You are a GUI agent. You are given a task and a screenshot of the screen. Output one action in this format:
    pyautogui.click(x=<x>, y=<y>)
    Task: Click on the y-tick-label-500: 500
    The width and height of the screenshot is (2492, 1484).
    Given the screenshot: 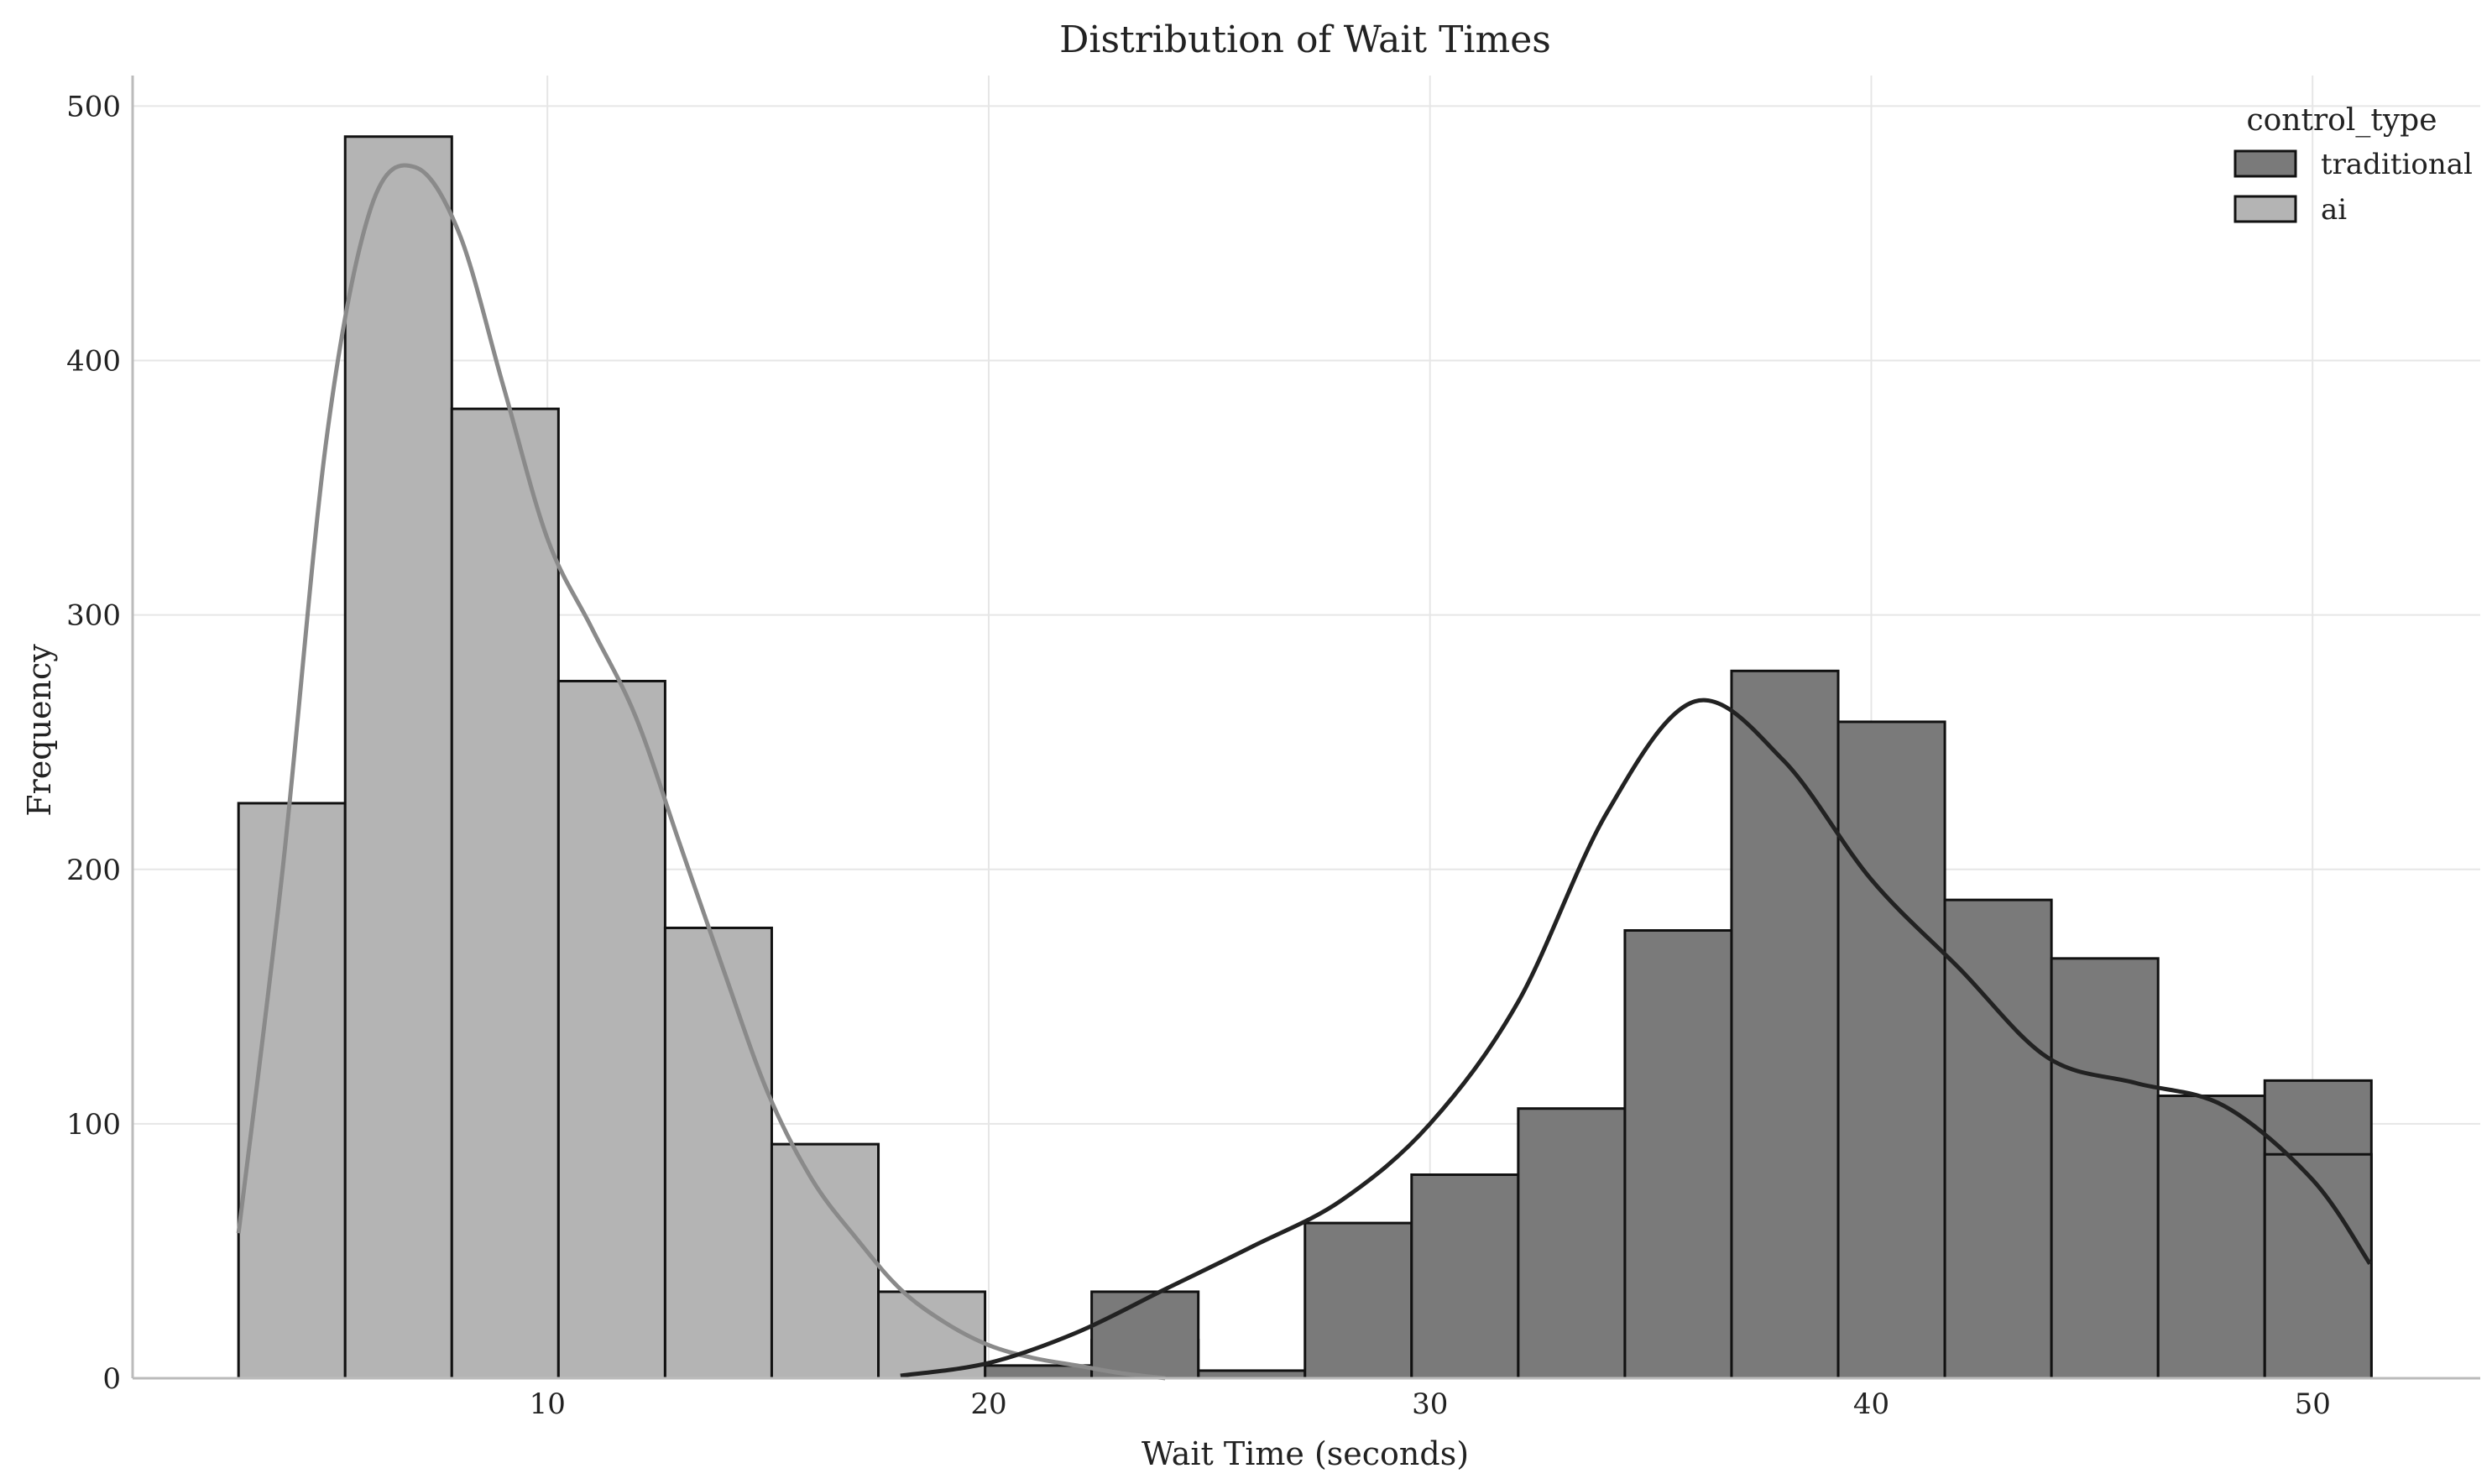 What is the action you would take?
    pyautogui.click(x=93, y=106)
    